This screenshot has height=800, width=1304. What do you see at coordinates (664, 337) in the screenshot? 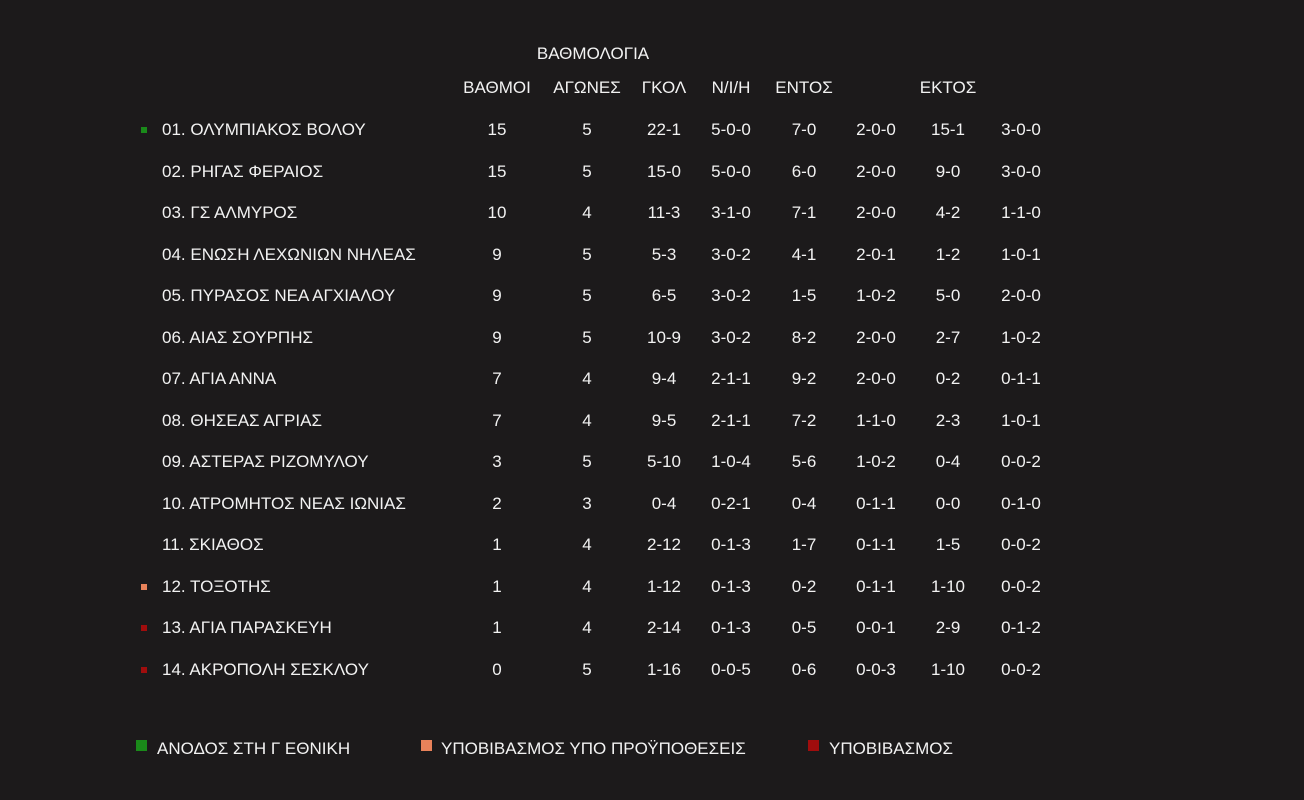
I see `cell-goals: 10-9` at bounding box center [664, 337].